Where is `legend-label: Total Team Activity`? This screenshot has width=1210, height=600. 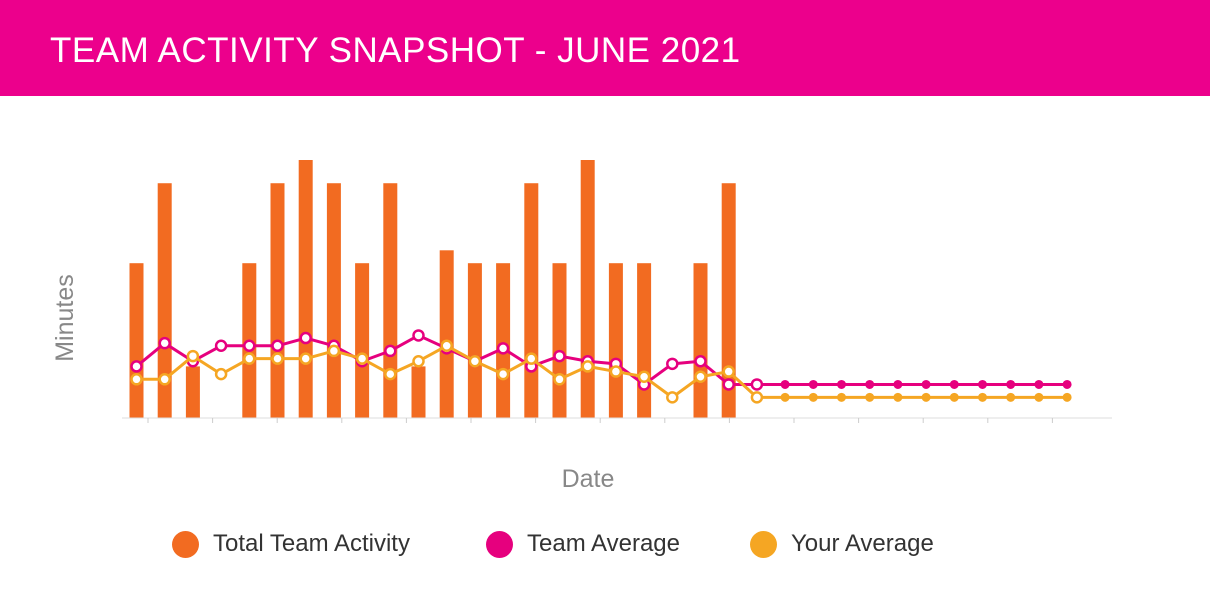 legend-label: Total Team Activity is located at coordinates (311, 543).